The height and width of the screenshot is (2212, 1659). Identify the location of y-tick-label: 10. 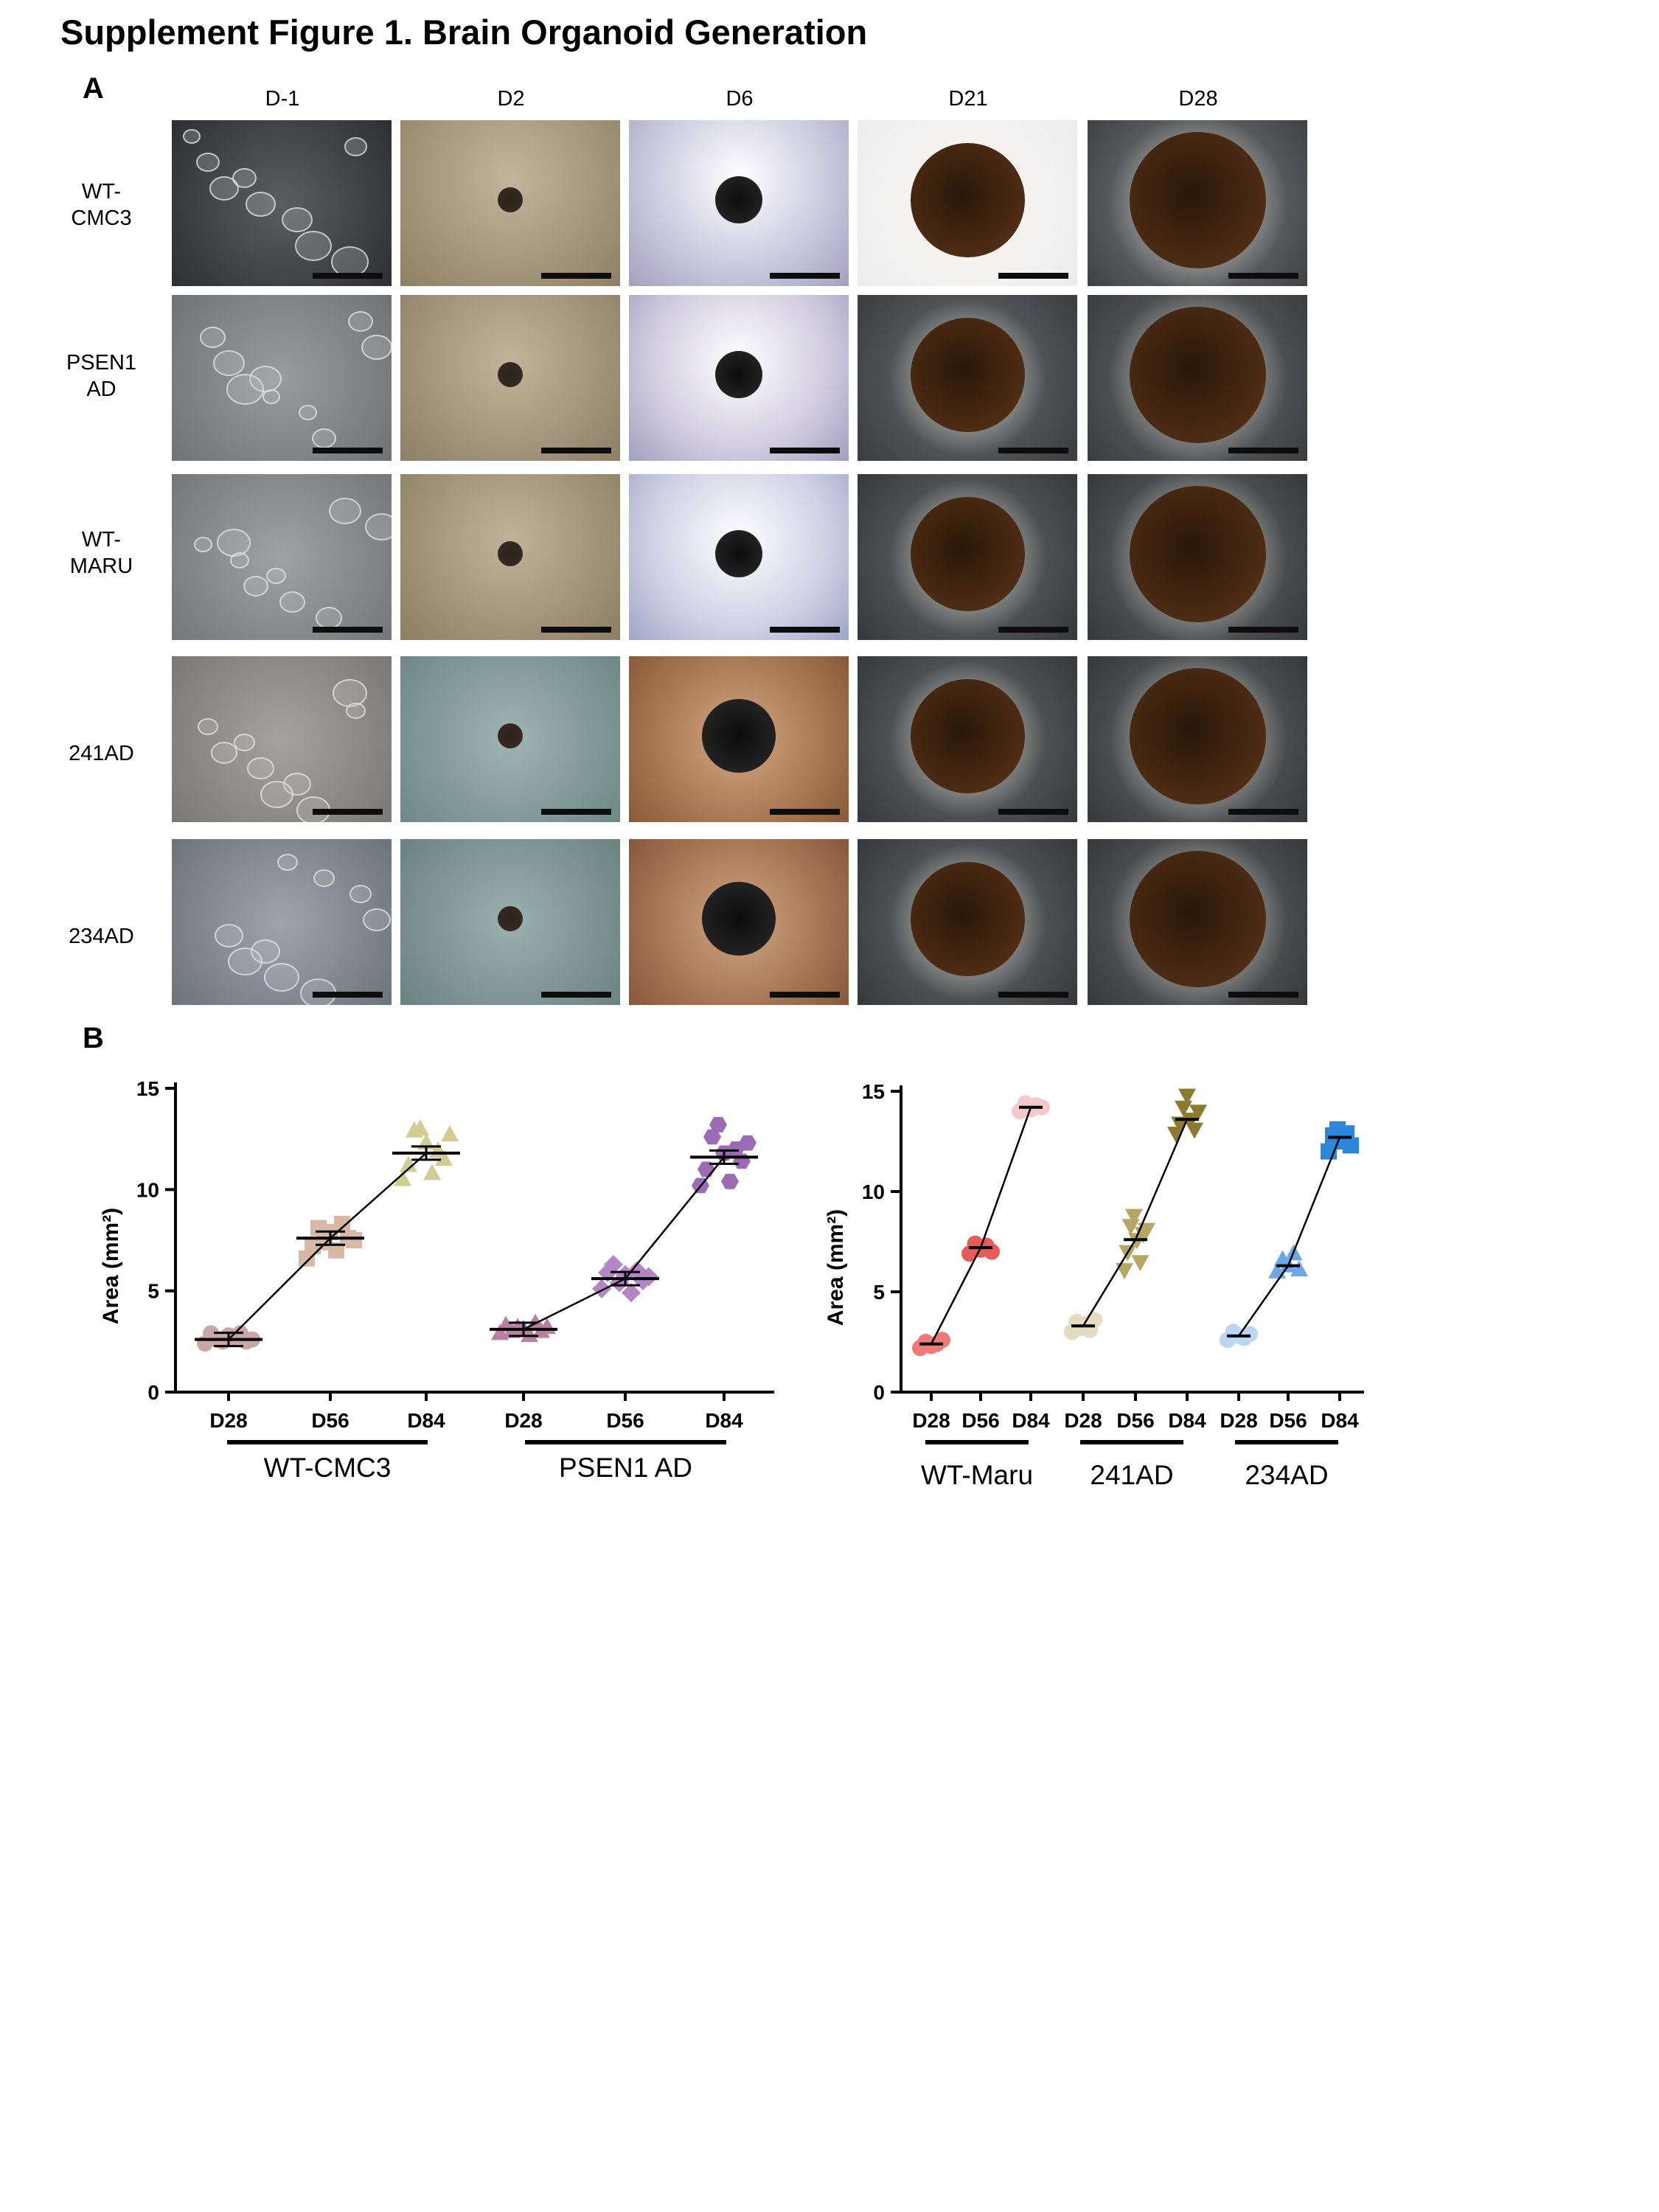
(147, 1189).